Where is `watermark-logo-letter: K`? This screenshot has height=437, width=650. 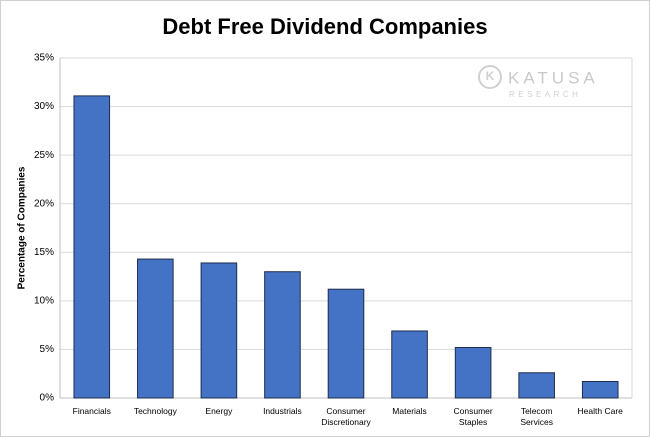
watermark-logo-letter: K is located at coordinates (490, 76).